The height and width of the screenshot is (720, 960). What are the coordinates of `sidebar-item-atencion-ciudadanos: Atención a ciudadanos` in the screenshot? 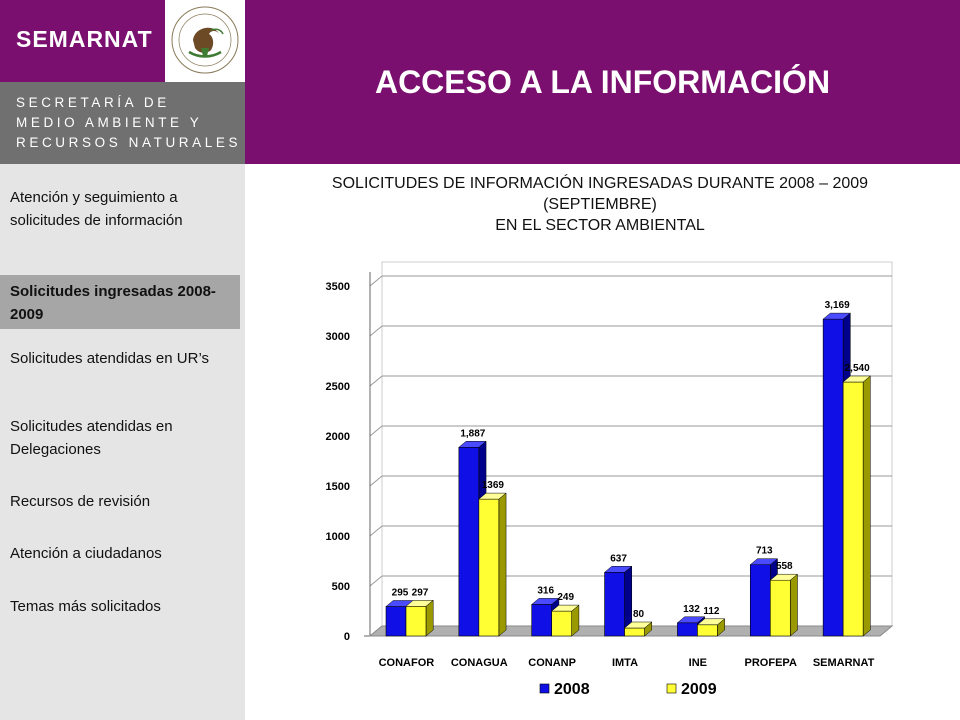 It's located at (86, 553).